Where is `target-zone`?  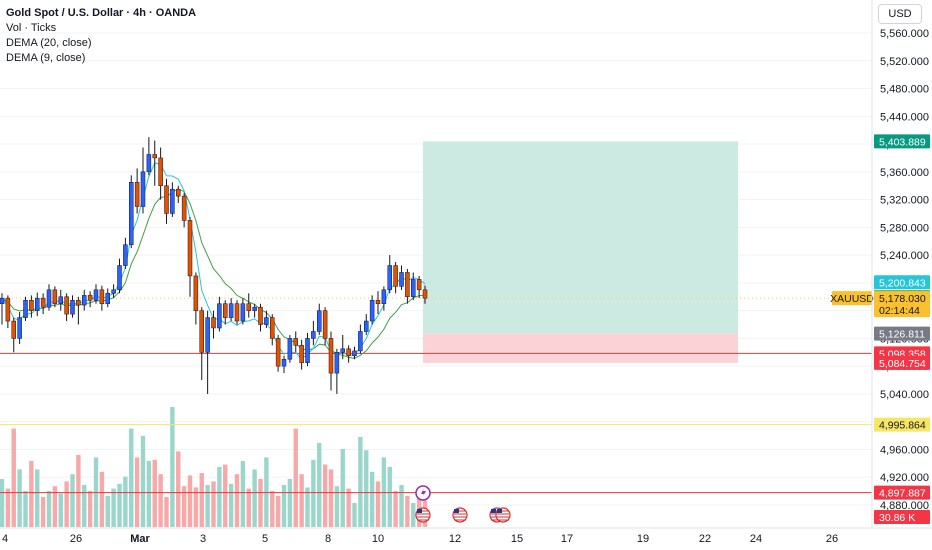 target-zone is located at coordinates (580, 237).